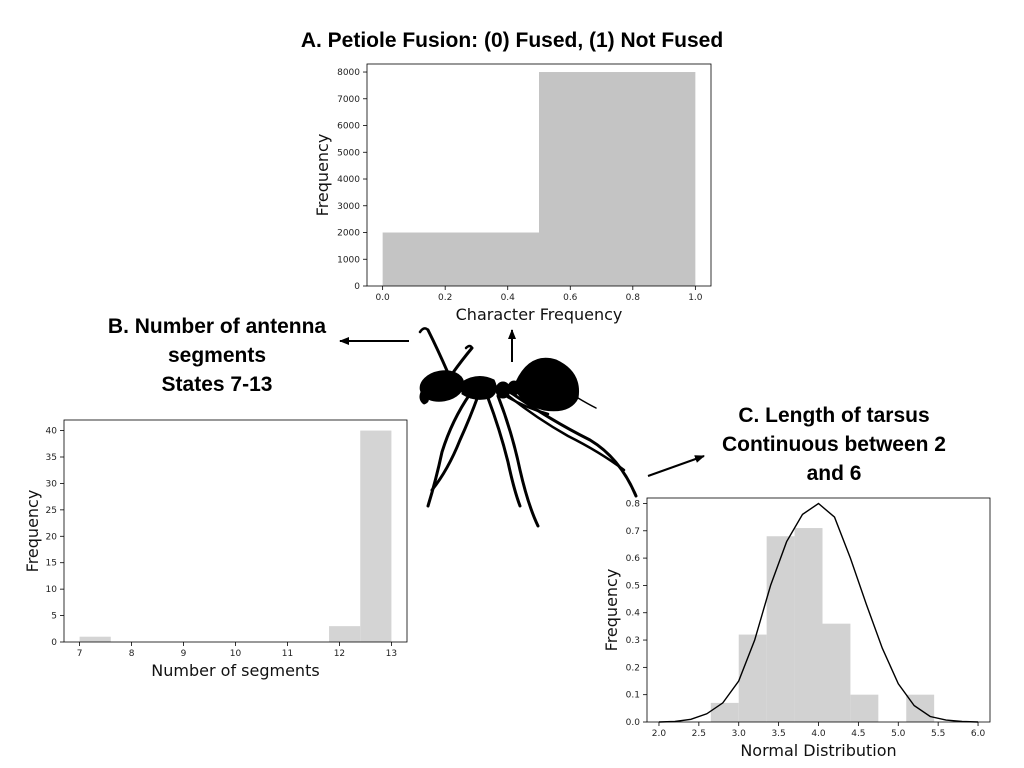 This screenshot has width=1024, height=768. Describe the element at coordinates (739, 734) in the screenshot. I see `x-tick-label: 3.0` at that location.